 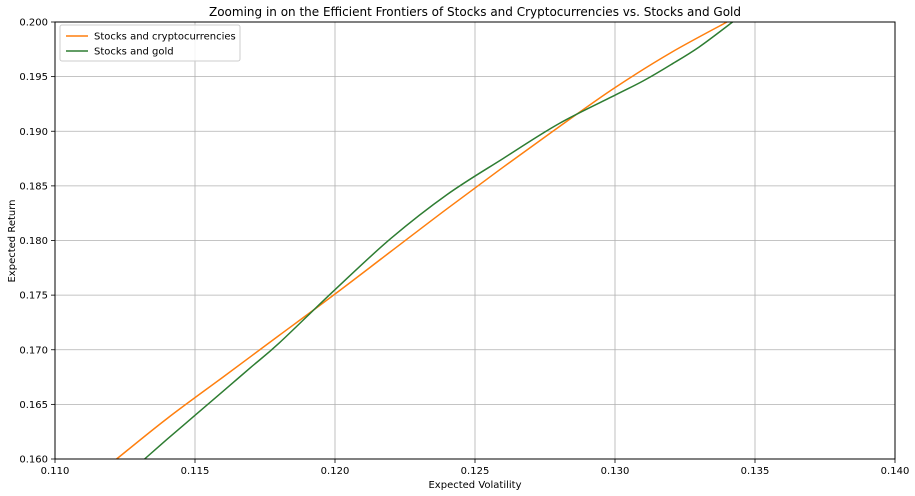 I want to click on y-tick-label: 0.170, so click(x=33, y=350).